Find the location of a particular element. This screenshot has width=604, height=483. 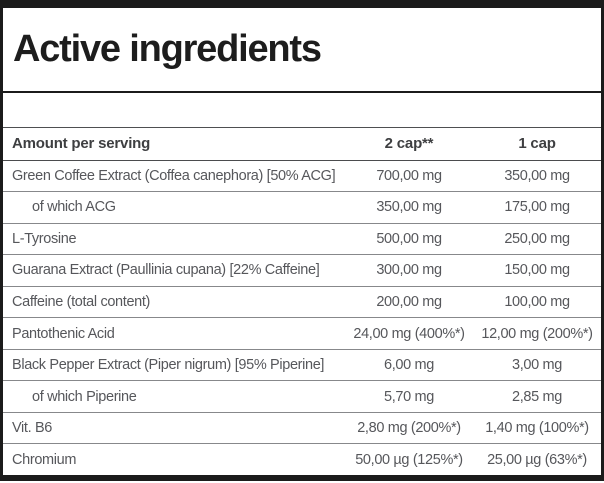

amount-2cap: 2,80 mg (200%*) is located at coordinates (409, 428).